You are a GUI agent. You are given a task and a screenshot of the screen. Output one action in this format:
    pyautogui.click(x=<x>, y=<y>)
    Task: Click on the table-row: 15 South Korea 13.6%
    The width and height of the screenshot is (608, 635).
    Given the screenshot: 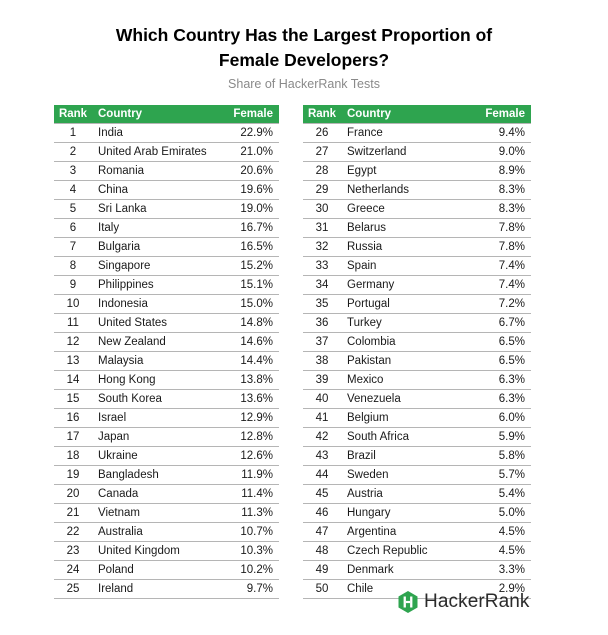 What is the action you would take?
    pyautogui.click(x=166, y=399)
    